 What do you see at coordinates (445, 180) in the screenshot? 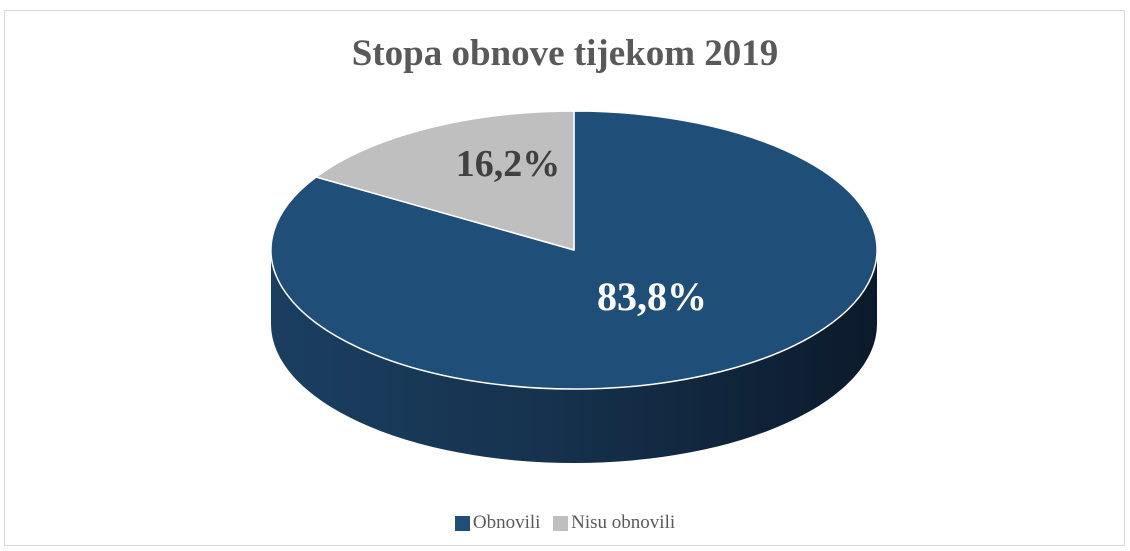
I see `pie-slice-nisu-obnovili` at bounding box center [445, 180].